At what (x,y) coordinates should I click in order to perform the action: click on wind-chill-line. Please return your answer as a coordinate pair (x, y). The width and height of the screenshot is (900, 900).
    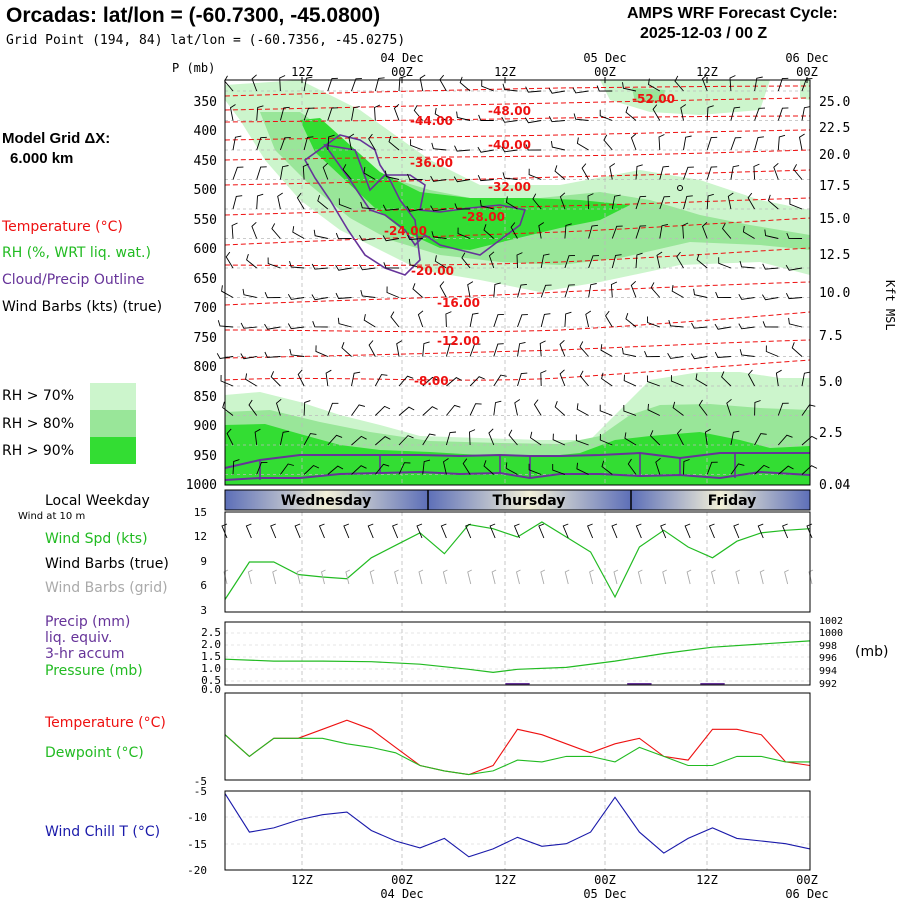
    Looking at the image, I should click on (517, 825).